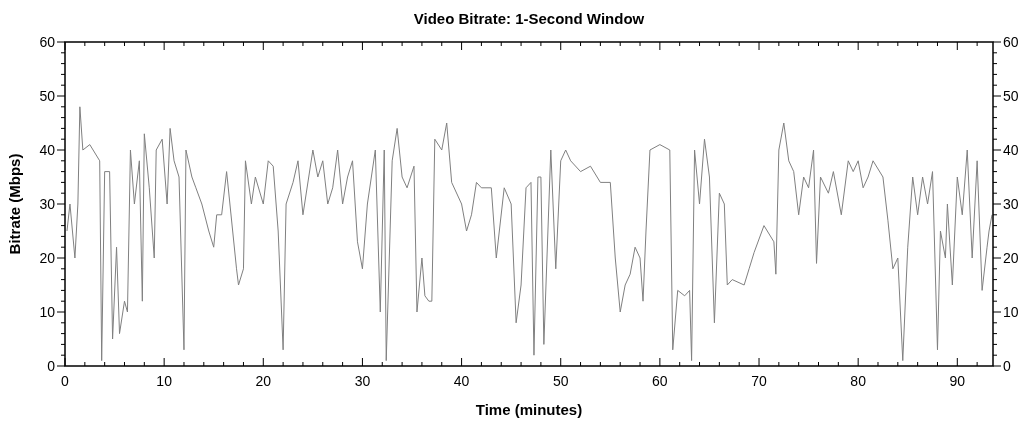 This screenshot has width=1036, height=423. What do you see at coordinates (362, 381) in the screenshot?
I see `x-tick-label: 30` at bounding box center [362, 381].